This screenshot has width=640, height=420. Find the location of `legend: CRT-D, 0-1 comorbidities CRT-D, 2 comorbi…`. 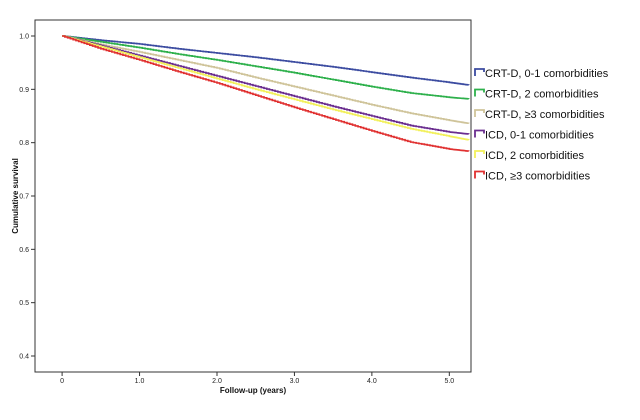

legend: CRT-D, 0-1 comorbidities CRT-D, 2 comorbi… is located at coordinates (541, 125).